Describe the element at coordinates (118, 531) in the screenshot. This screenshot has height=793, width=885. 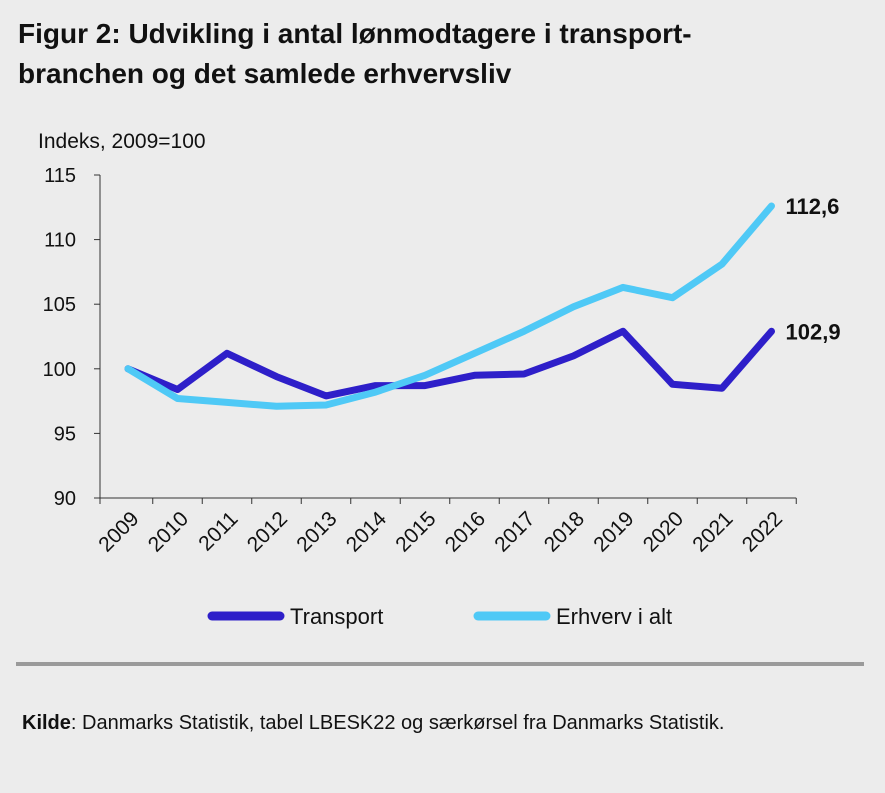
I see `x-tick-label: 2009` at that location.